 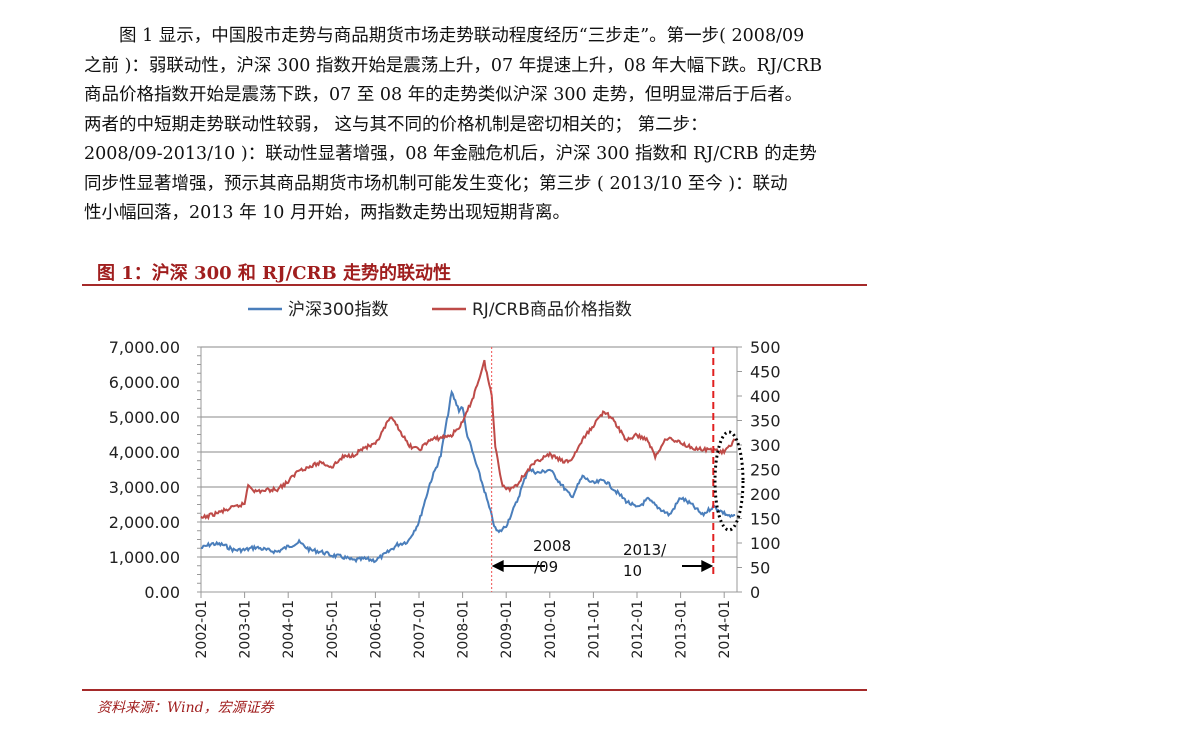 I want to click on series-line-csi300, so click(x=468, y=476).